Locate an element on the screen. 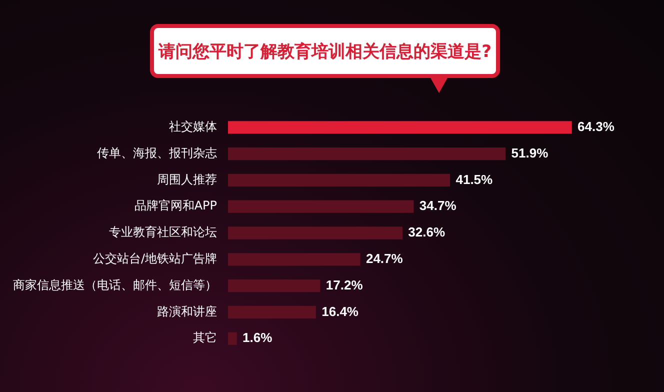  data-label: 16.4% is located at coordinates (340, 311).